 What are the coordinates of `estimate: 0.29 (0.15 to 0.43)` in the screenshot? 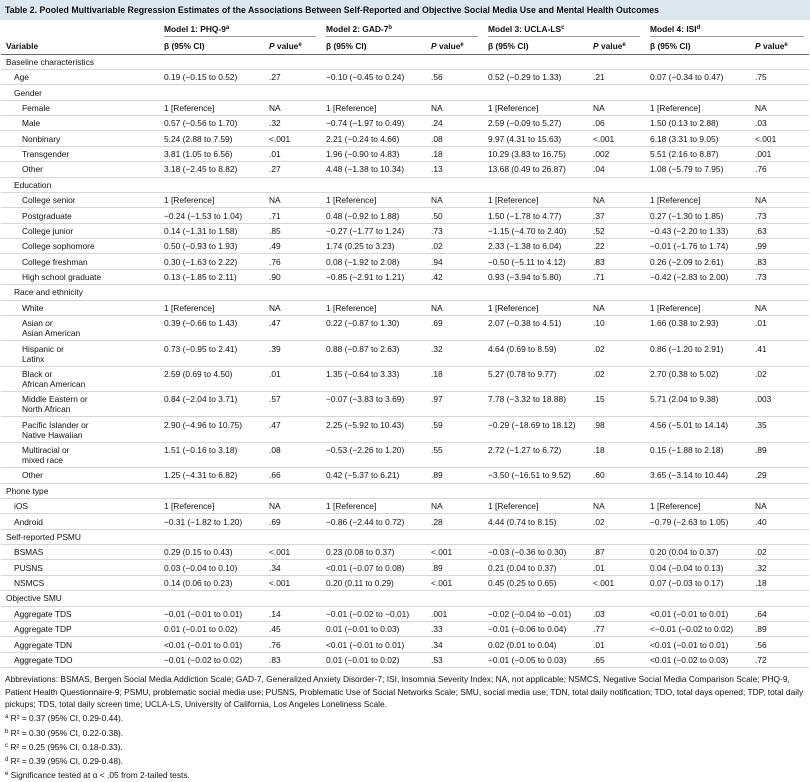 It's located at (211, 552).